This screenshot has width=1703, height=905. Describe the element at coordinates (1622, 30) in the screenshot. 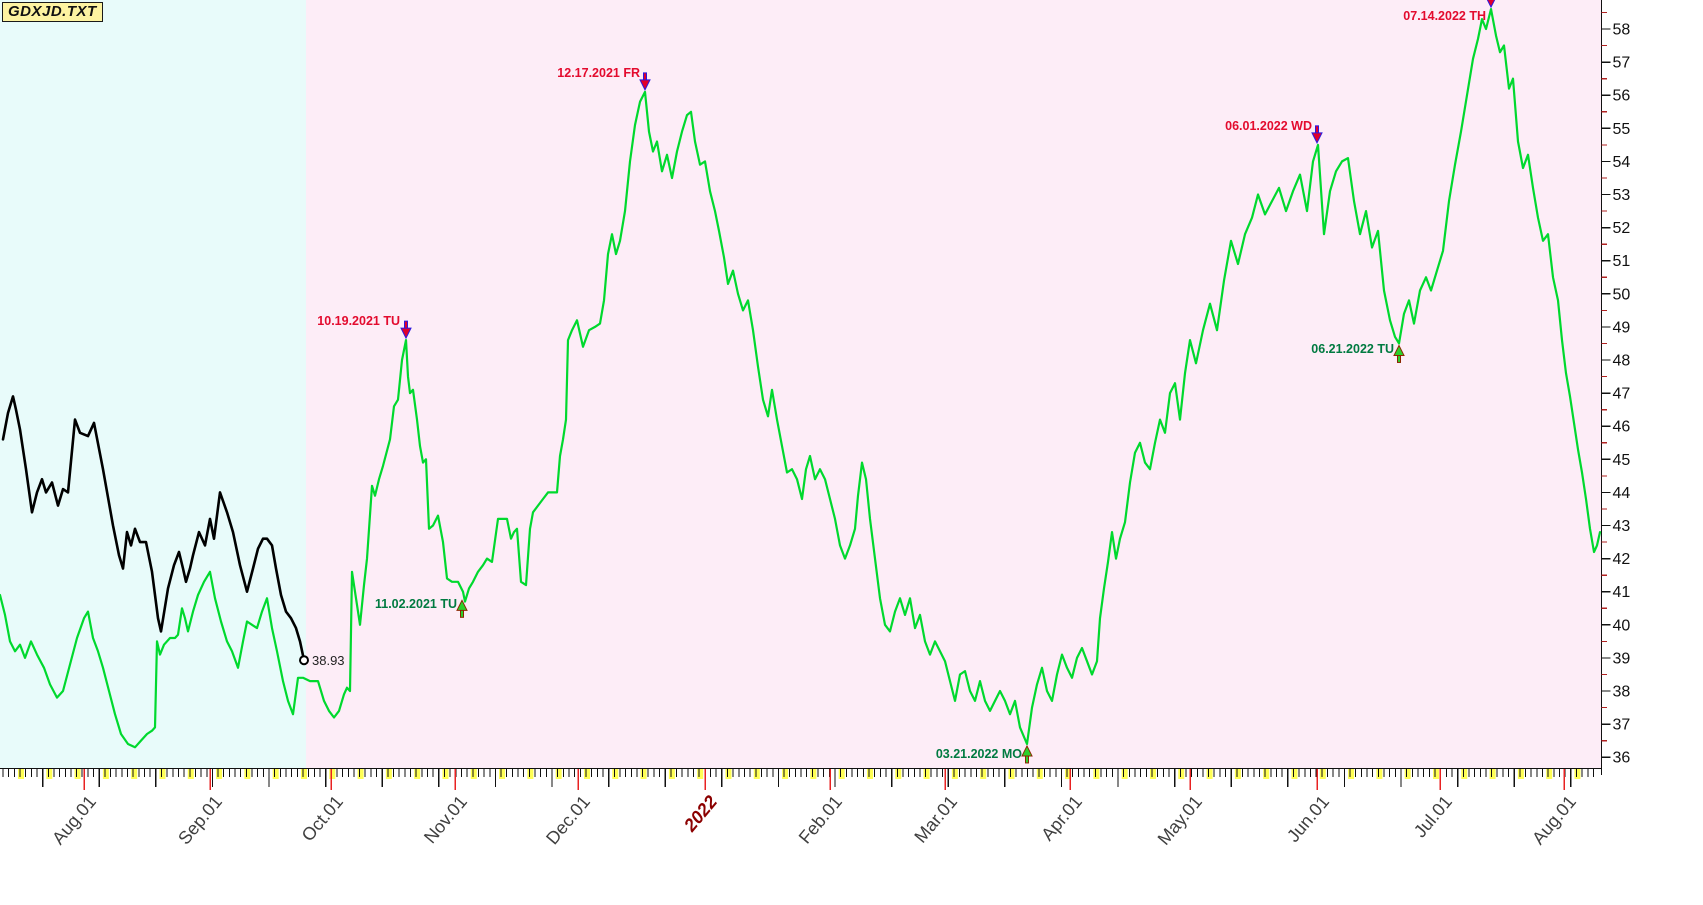

I see `price-axis-label: 58` at that location.